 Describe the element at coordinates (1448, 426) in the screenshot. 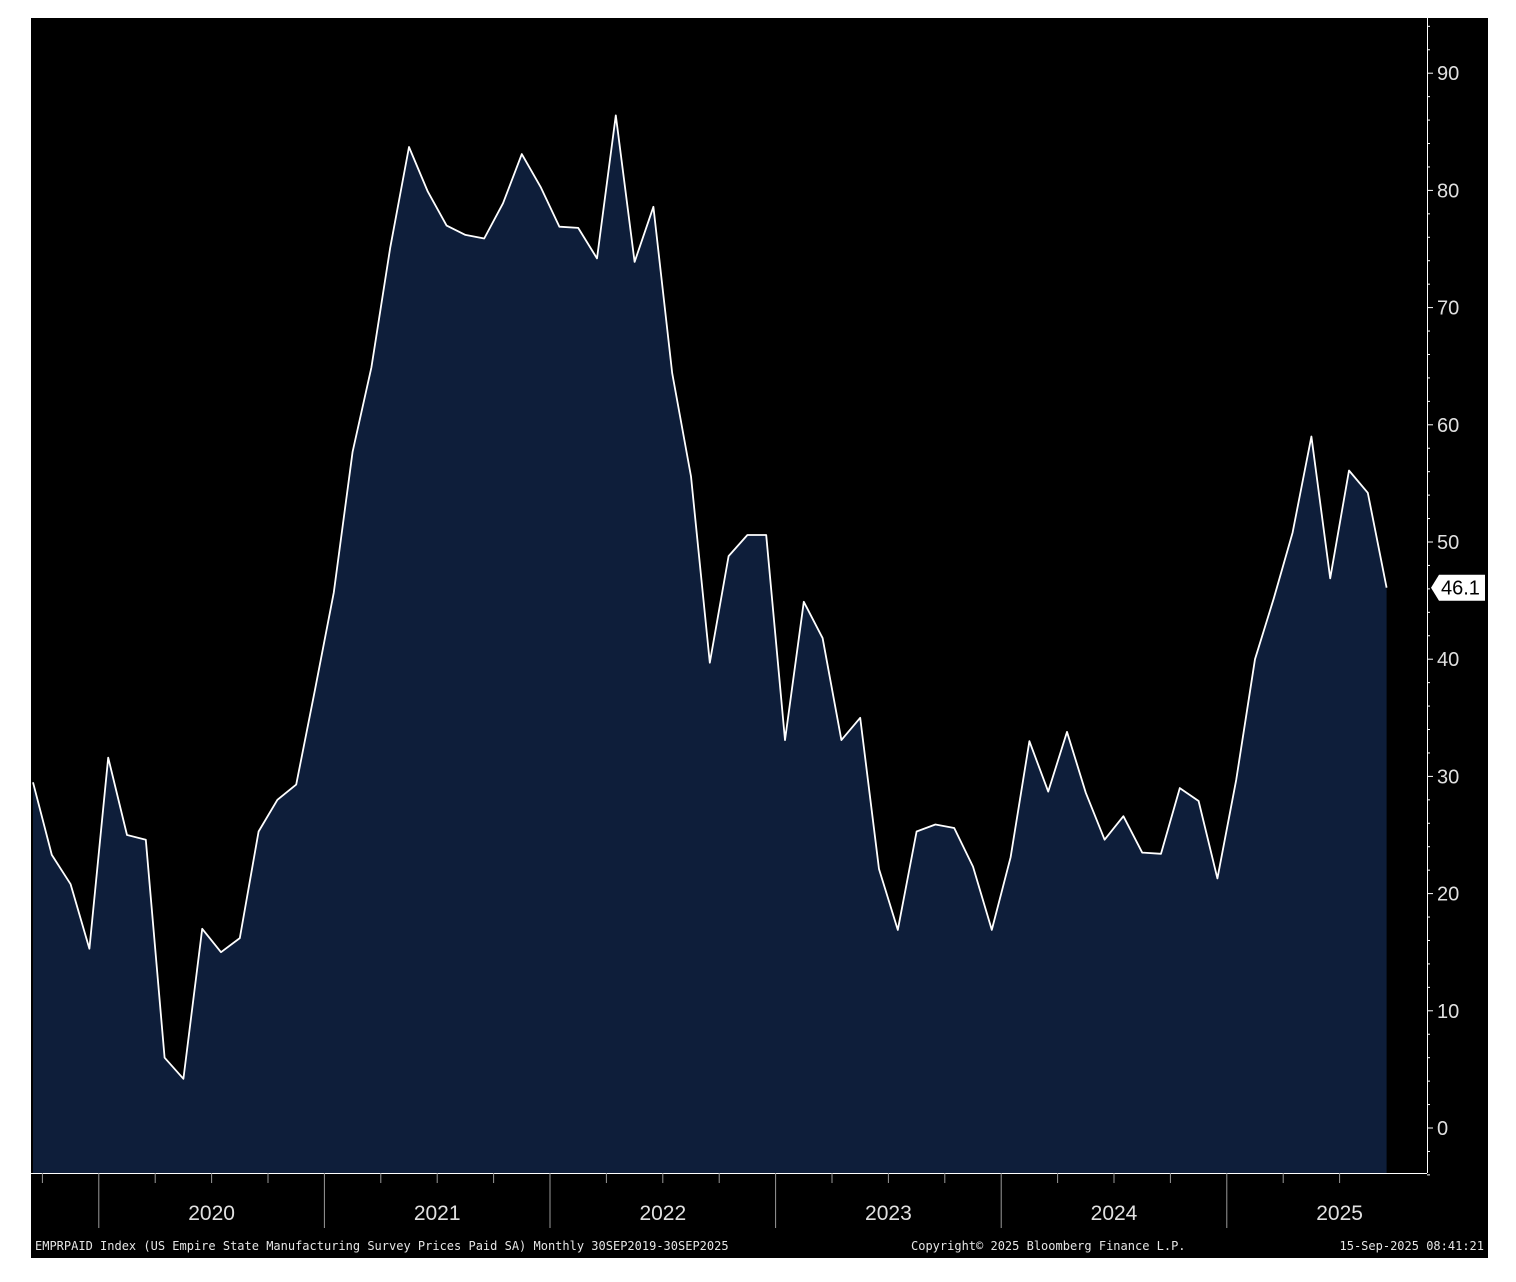

I see `y-tick-label: 60` at that location.